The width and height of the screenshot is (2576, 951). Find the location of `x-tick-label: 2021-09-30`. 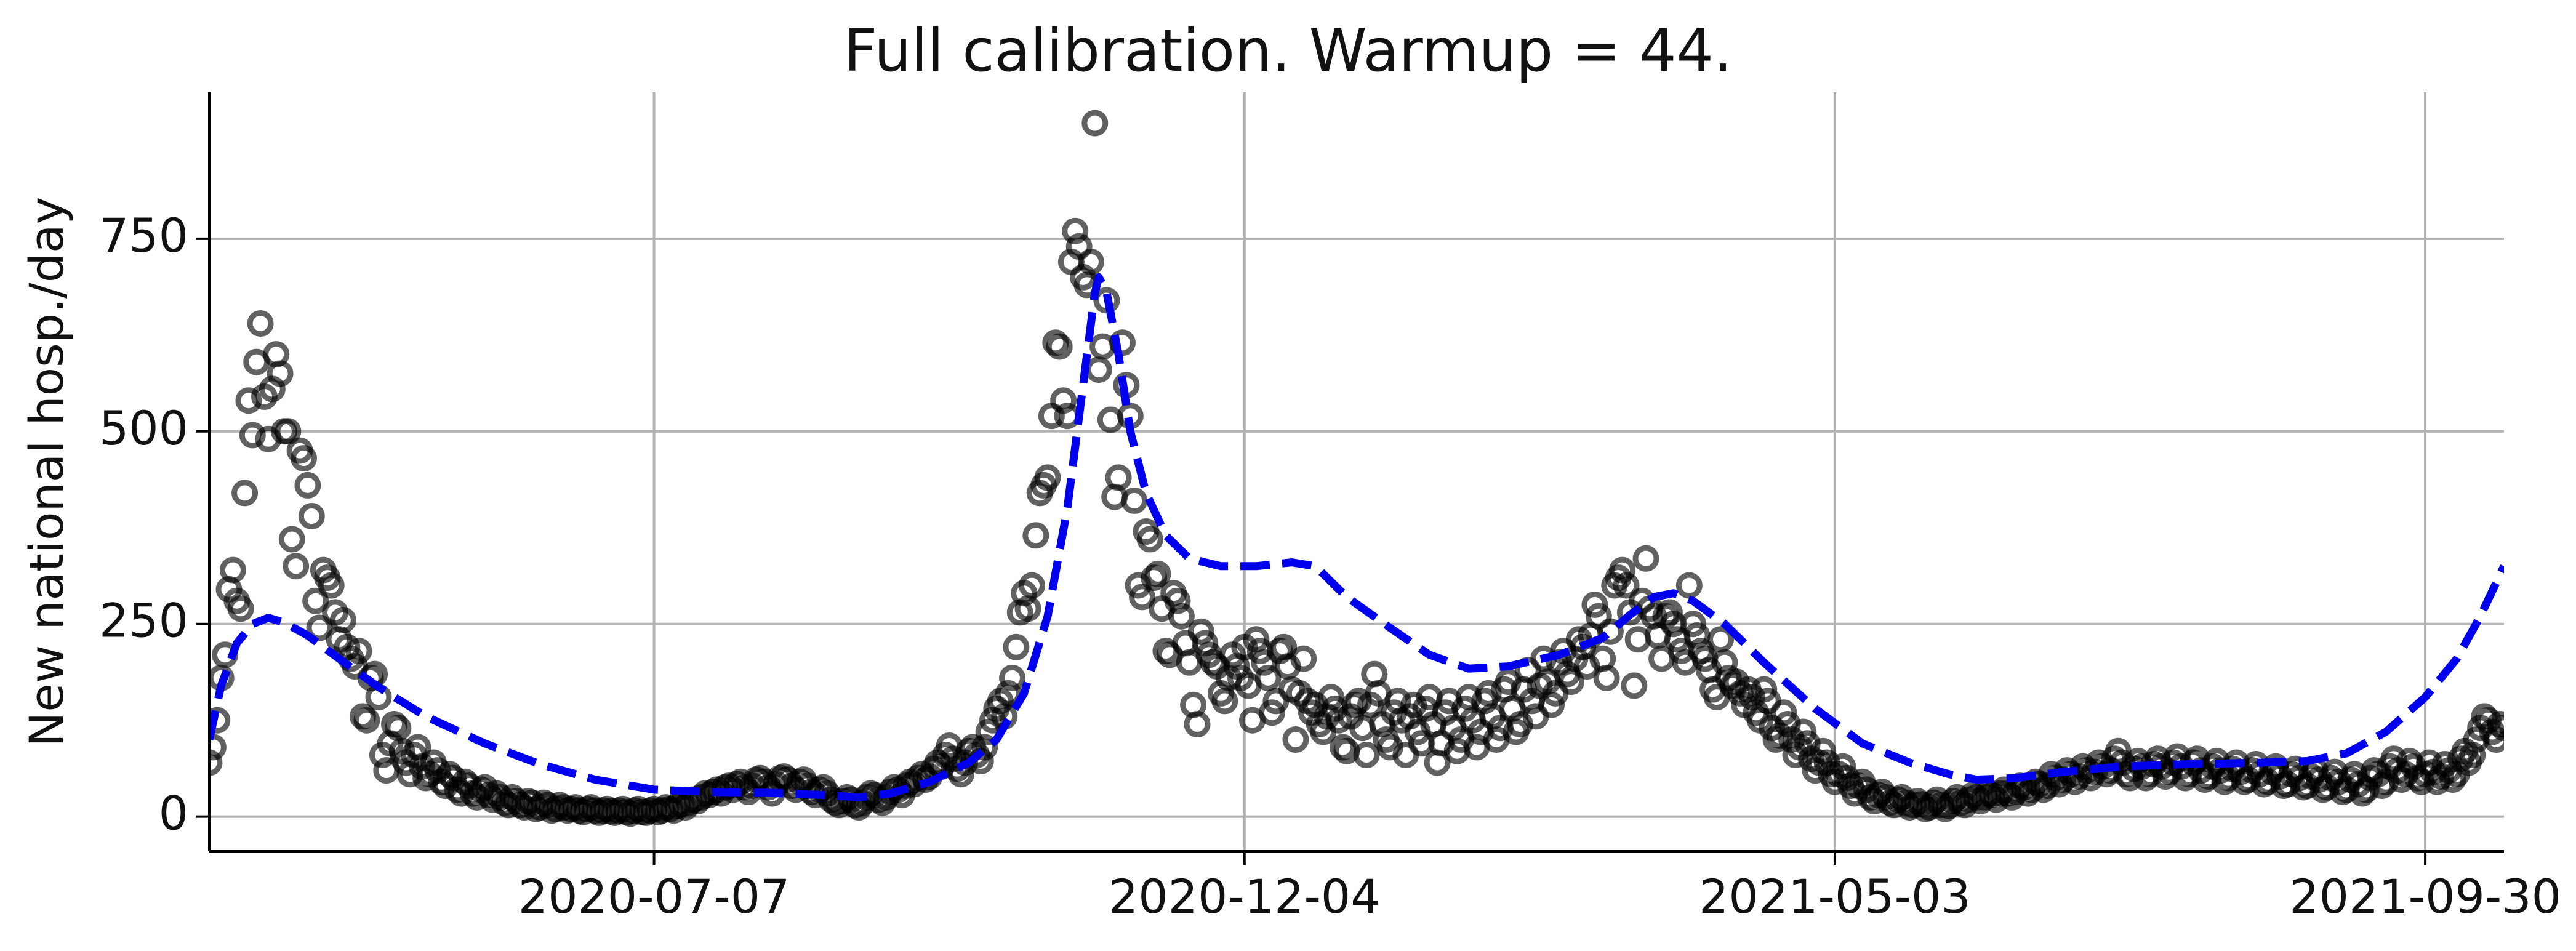

x-tick-label: 2021-09-30 is located at coordinates (2425, 896).